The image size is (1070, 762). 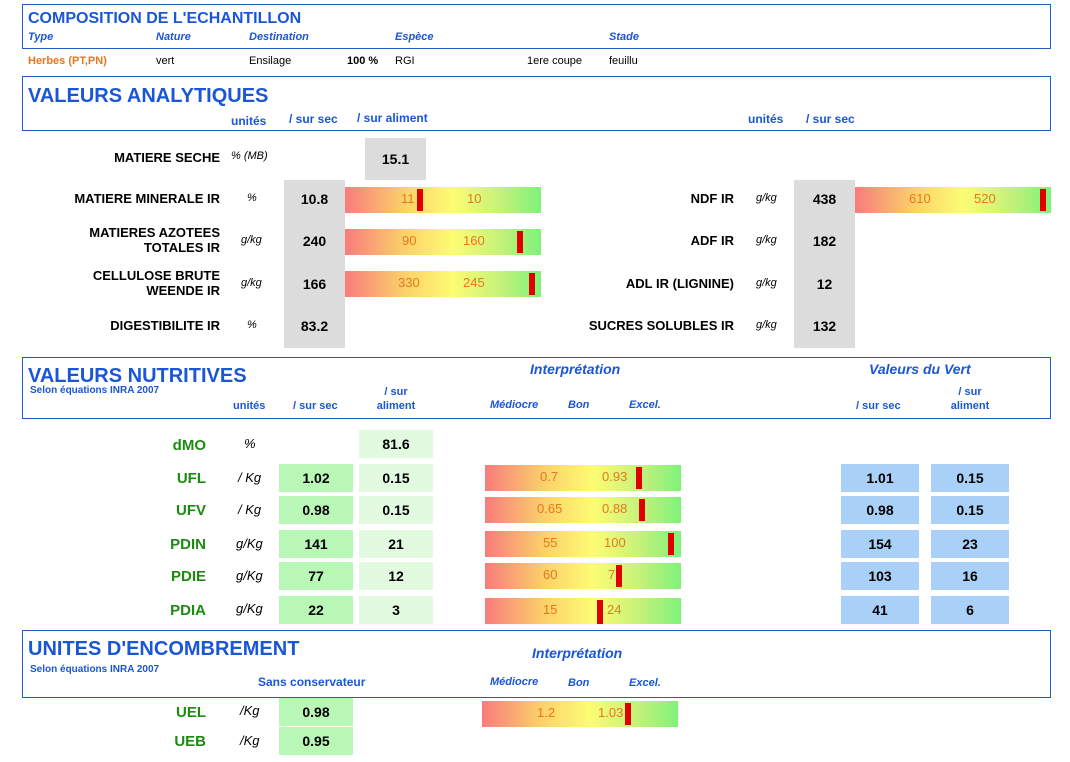 What do you see at coordinates (191, 712) in the screenshot?
I see `uel-label: UEL` at bounding box center [191, 712].